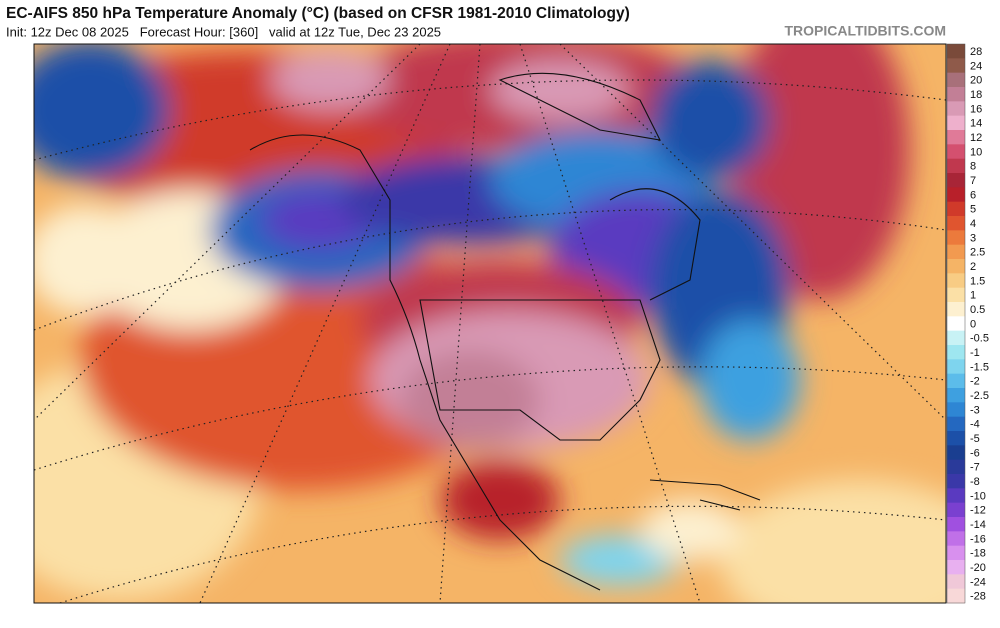 This screenshot has width=1000, height=628. Describe the element at coordinates (975, 353) in the screenshot. I see `colorbar-label: -1` at that location.